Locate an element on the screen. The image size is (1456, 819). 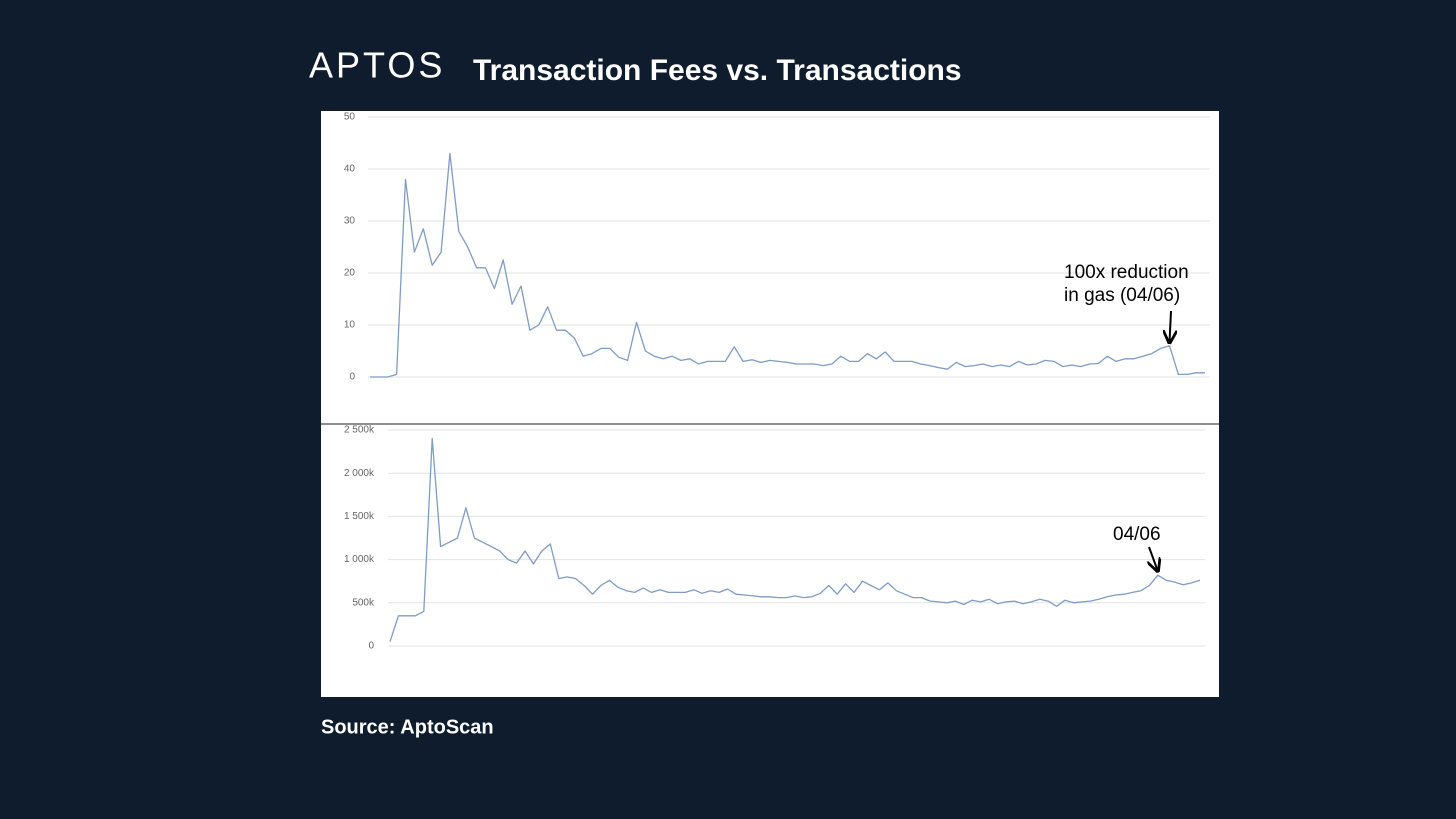
y-tick-label: 30 is located at coordinates (350, 221).